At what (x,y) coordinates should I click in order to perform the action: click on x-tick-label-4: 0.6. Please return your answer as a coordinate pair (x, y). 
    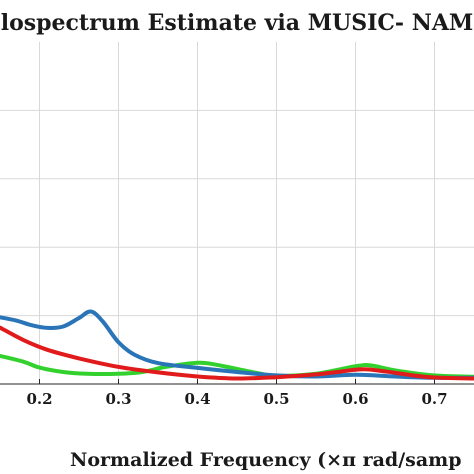
    Looking at the image, I should click on (355, 399).